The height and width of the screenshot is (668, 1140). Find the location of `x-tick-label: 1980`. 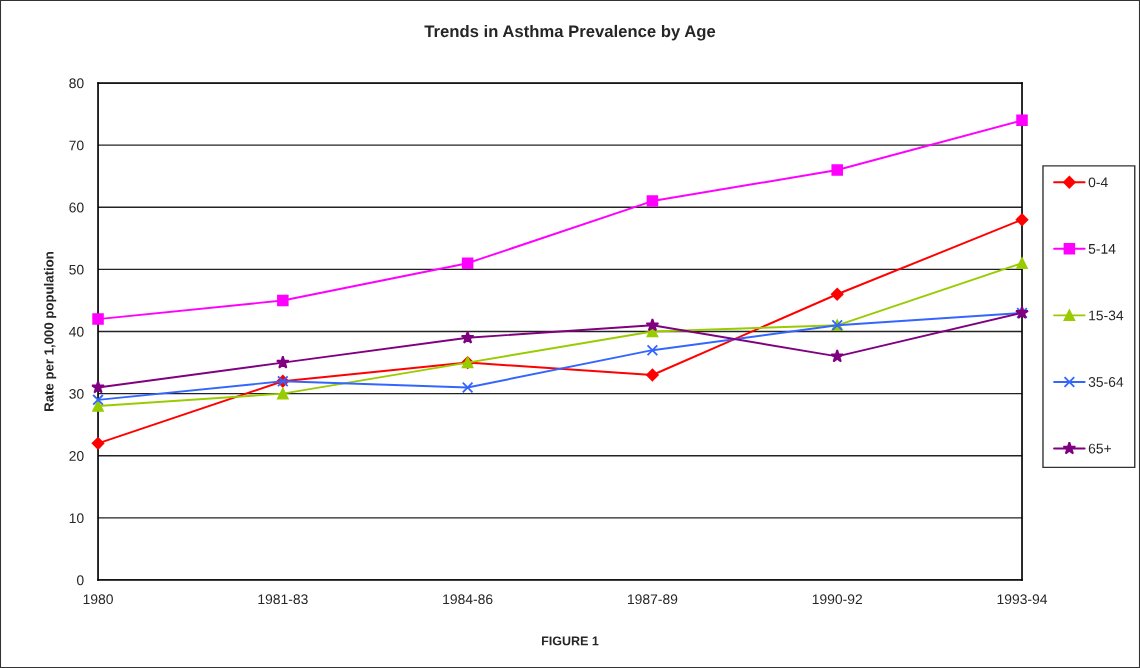

x-tick-label: 1980 is located at coordinates (98, 599).